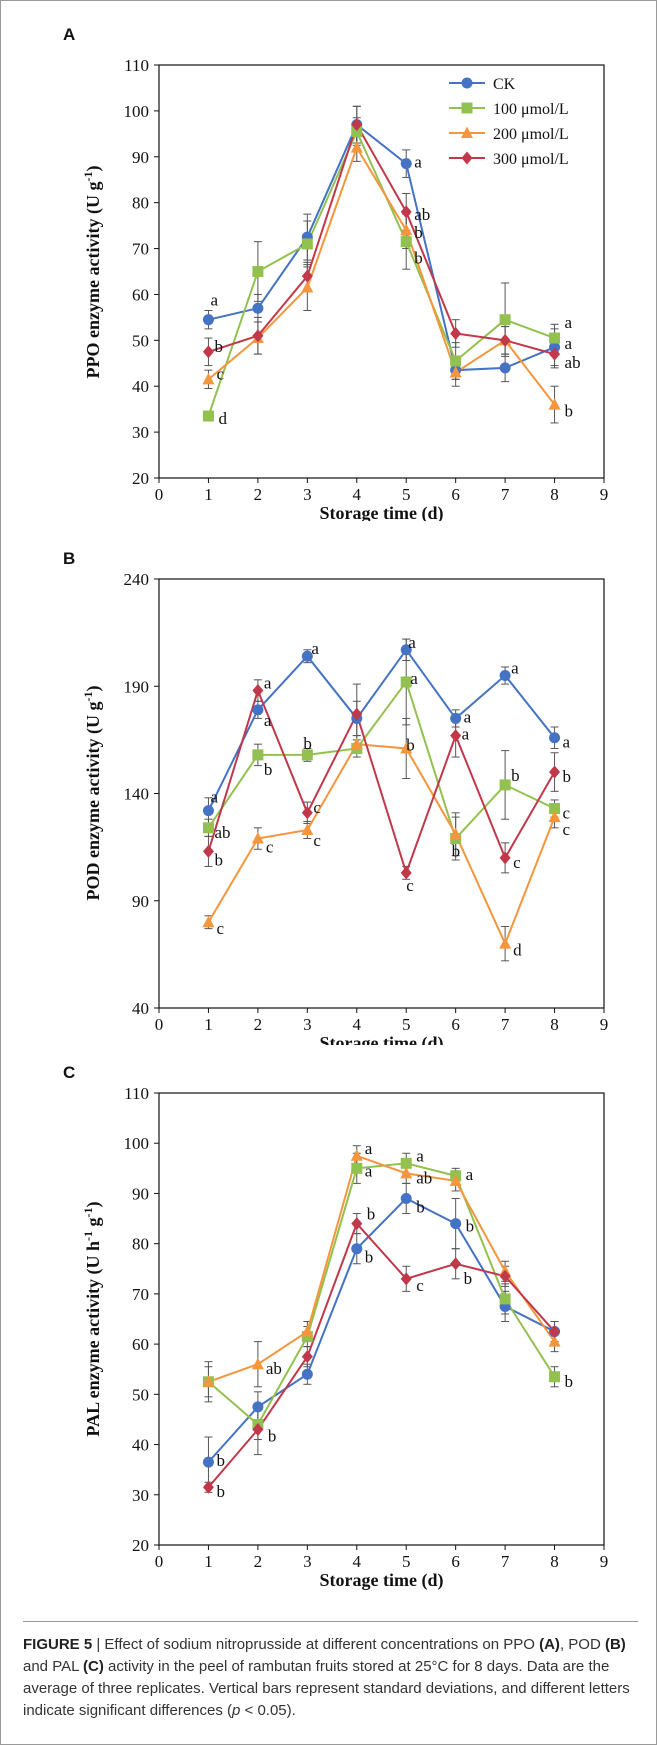 This screenshot has height=1745, width=657. What do you see at coordinates (137, 794) in the screenshot?
I see `y-tick-label: 140` at bounding box center [137, 794].